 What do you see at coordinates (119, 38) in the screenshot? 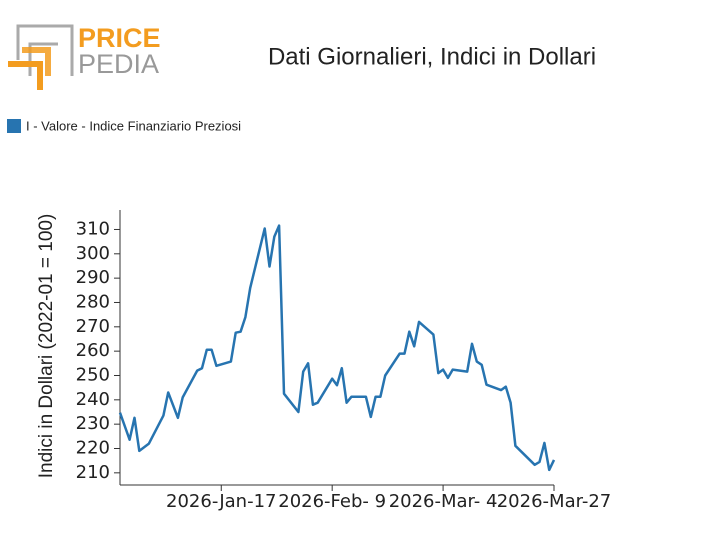
I see `logo-top: PRICE` at bounding box center [119, 38].